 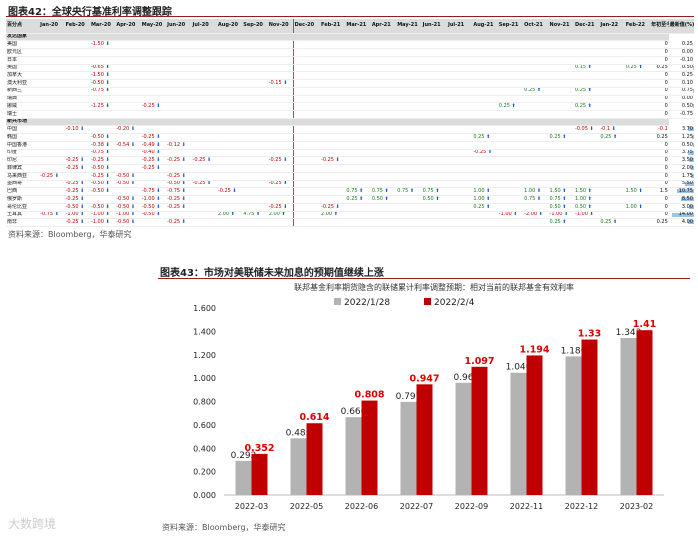 What do you see at coordinates (153, 26) in the screenshot?
I see `table-header-cell: May-20` at bounding box center [153, 26].